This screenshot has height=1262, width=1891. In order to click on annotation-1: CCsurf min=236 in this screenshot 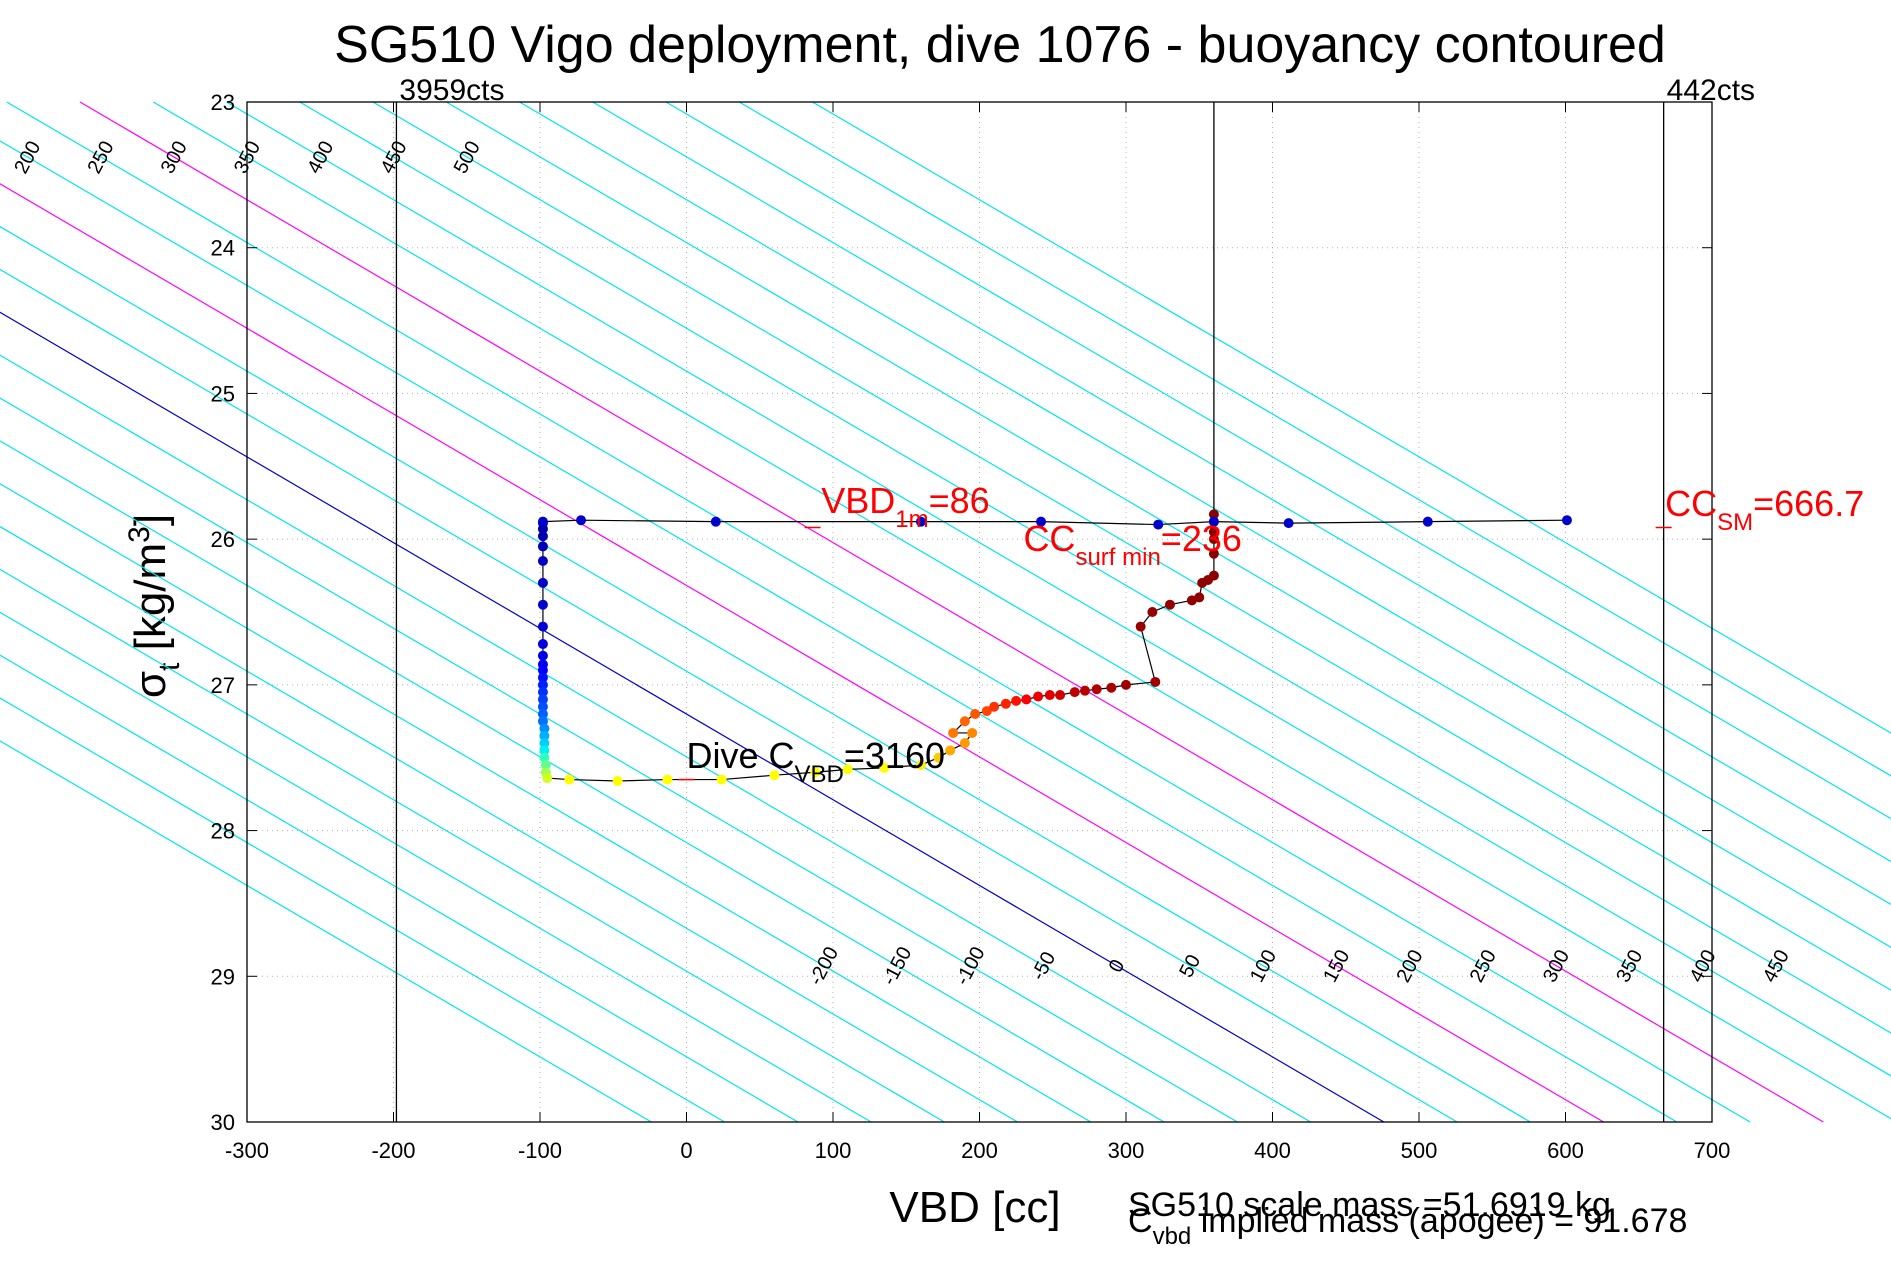, I will do `click(1132, 544)`.